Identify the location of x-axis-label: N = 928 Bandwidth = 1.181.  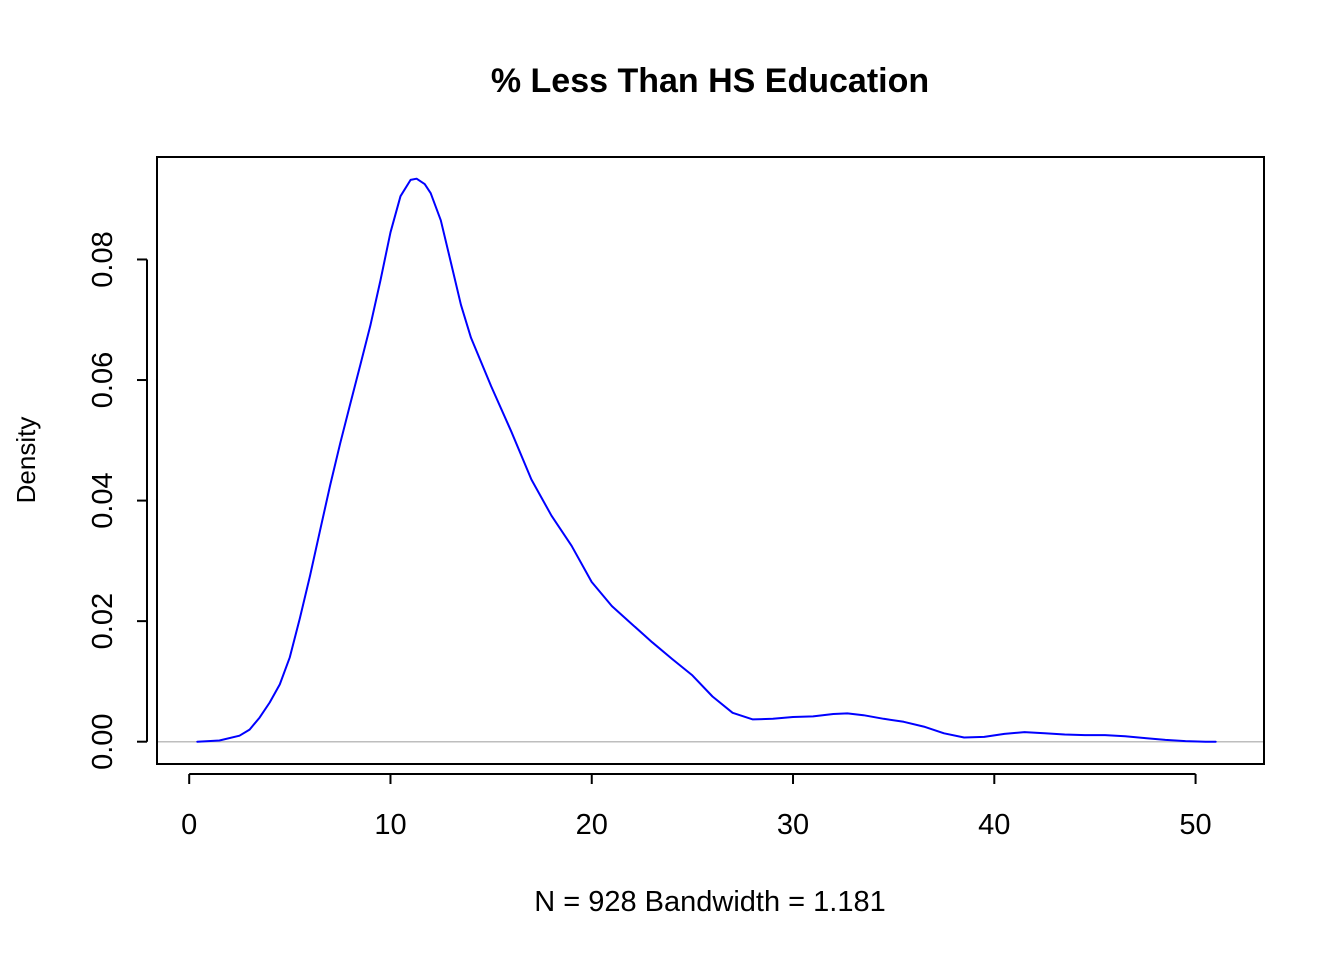
(709, 902).